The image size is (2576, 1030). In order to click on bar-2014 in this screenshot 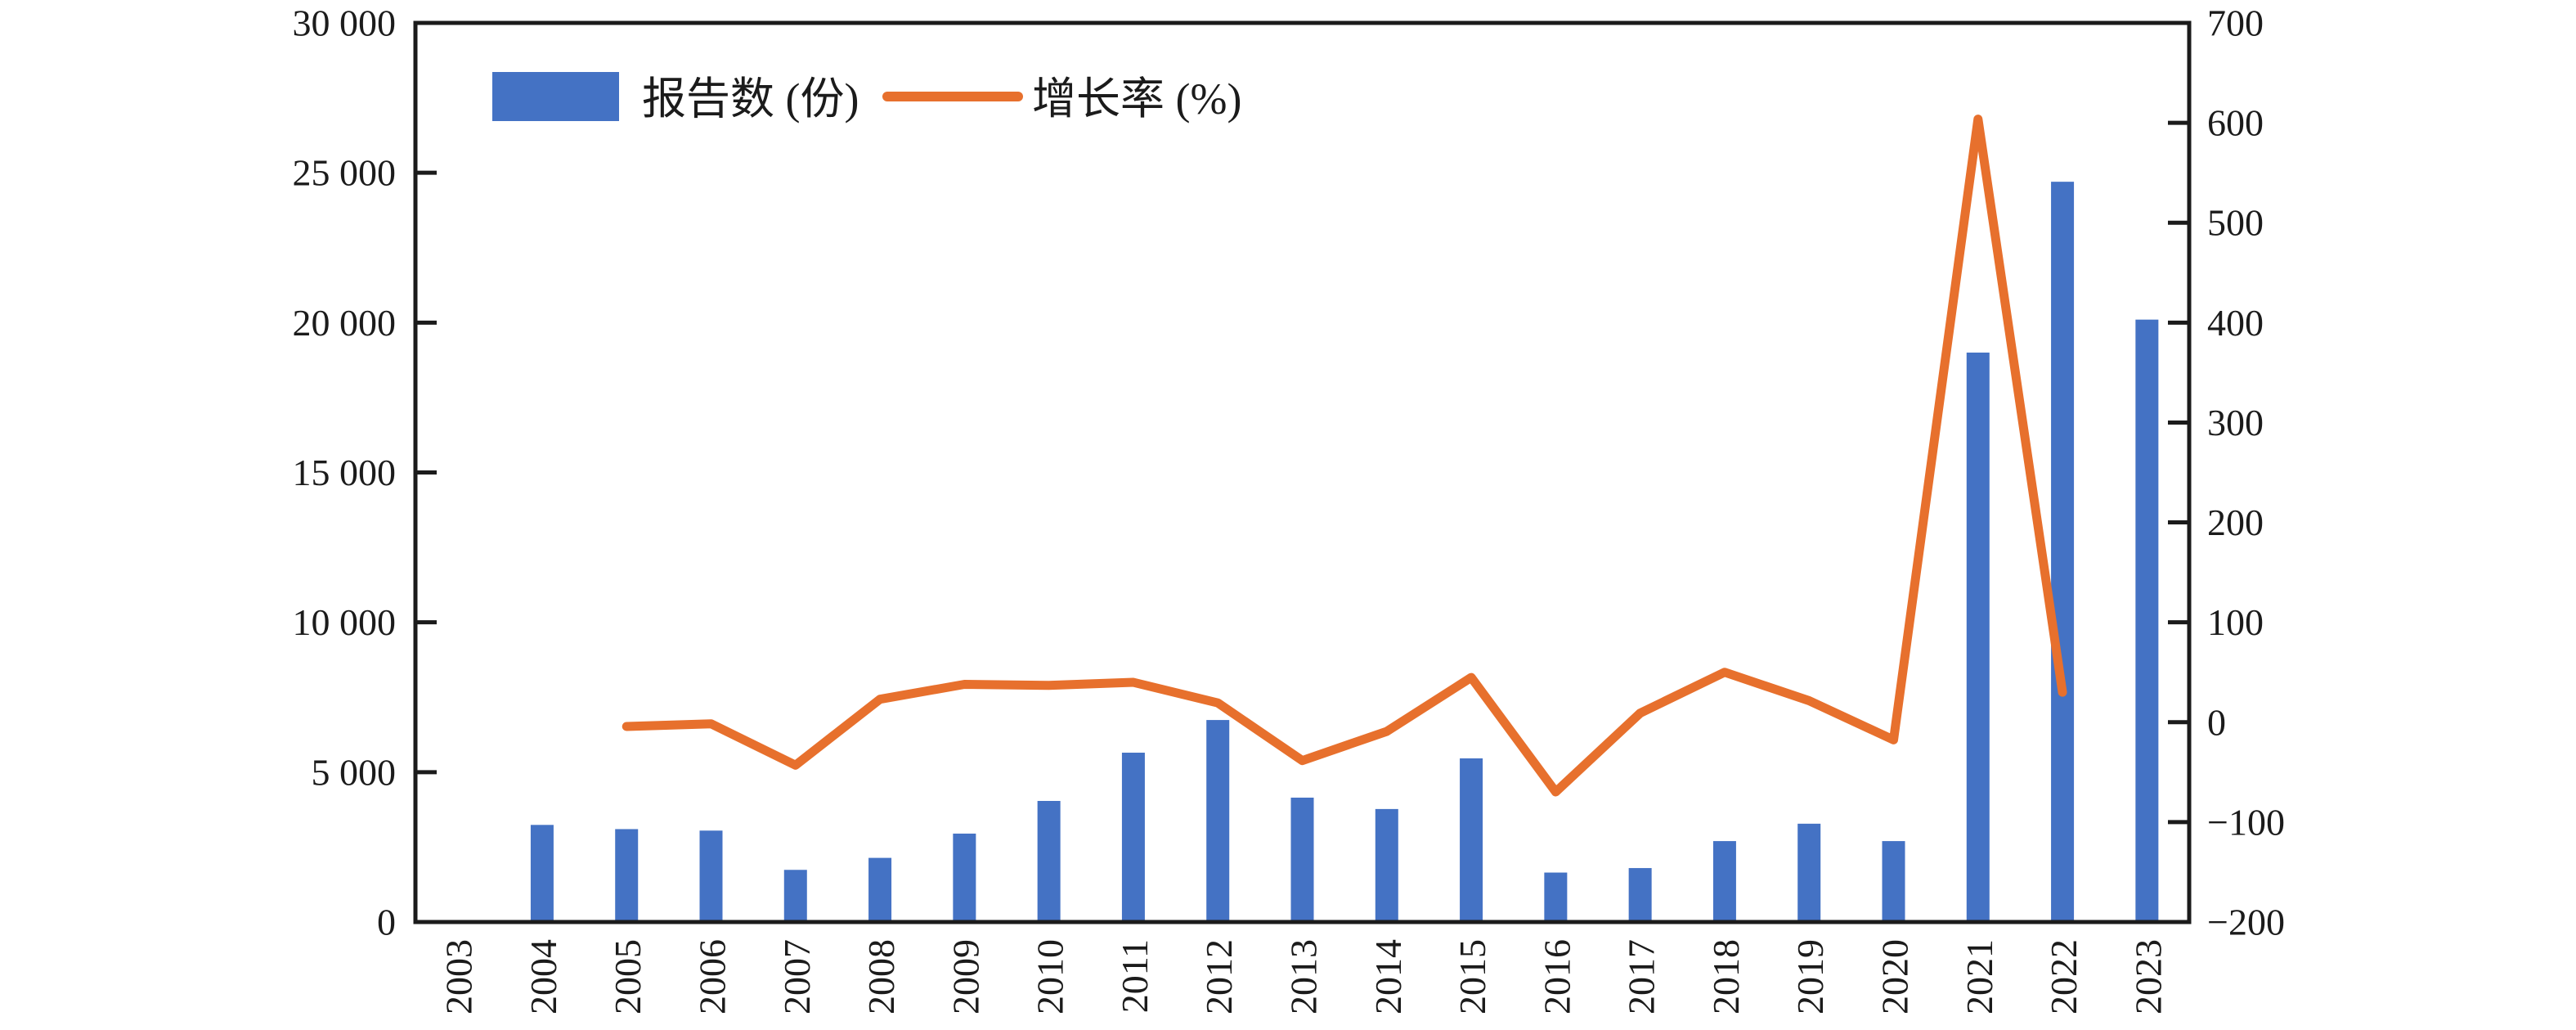, I will do `click(1387, 865)`.